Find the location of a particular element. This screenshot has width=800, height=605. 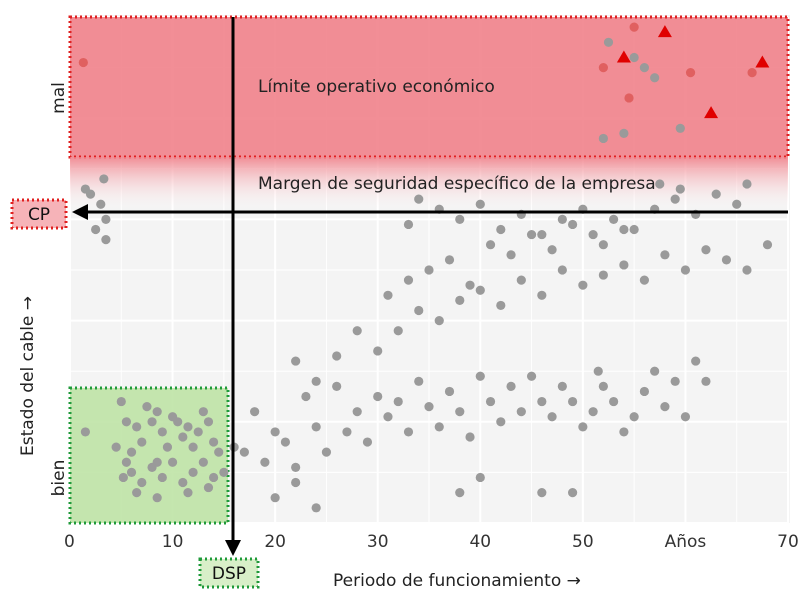

x-tick-label: 30 is located at coordinates (378, 542).